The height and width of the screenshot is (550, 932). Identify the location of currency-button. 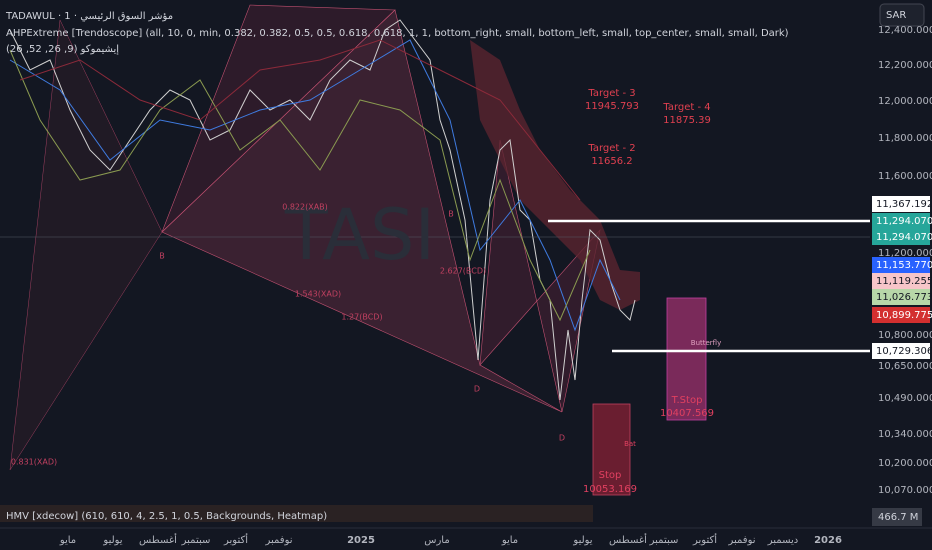
(902, 15).